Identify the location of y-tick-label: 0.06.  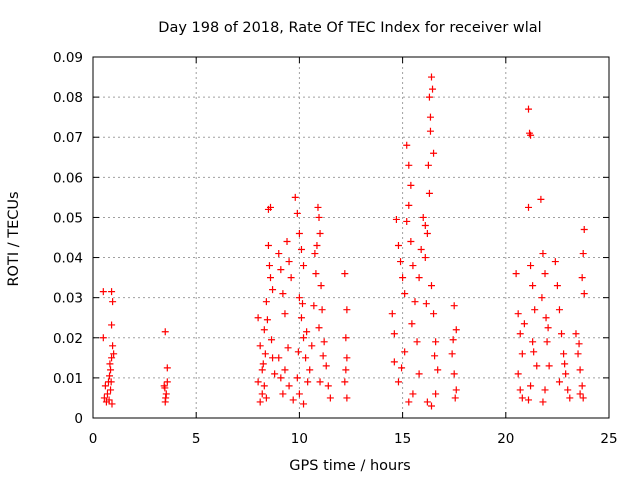
(68, 178).